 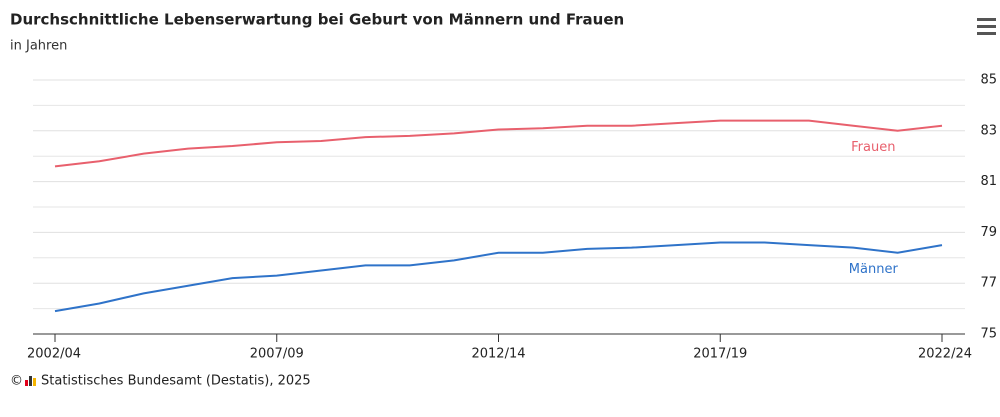 I want to click on x-tick-label: 2012/14, so click(x=498, y=354).